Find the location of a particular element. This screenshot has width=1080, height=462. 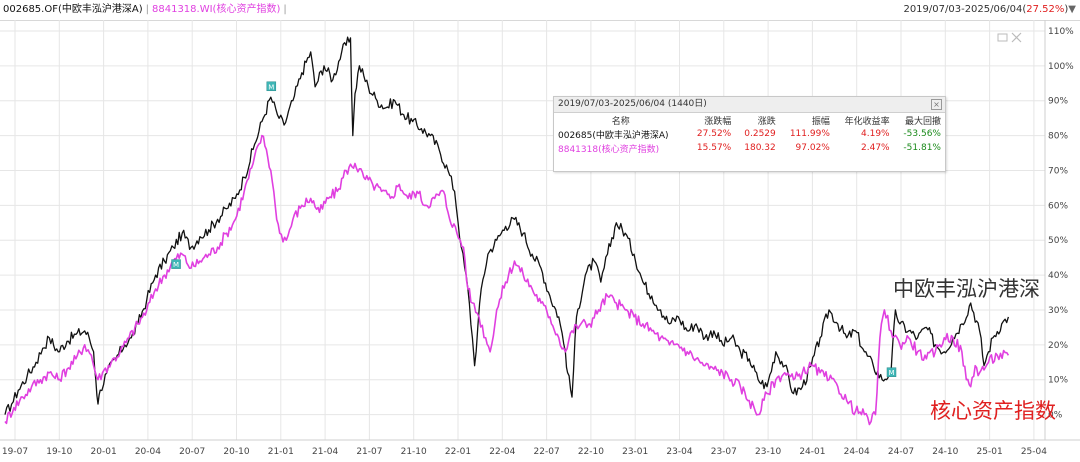

x-tick-label: 24-07 is located at coordinates (901, 452).